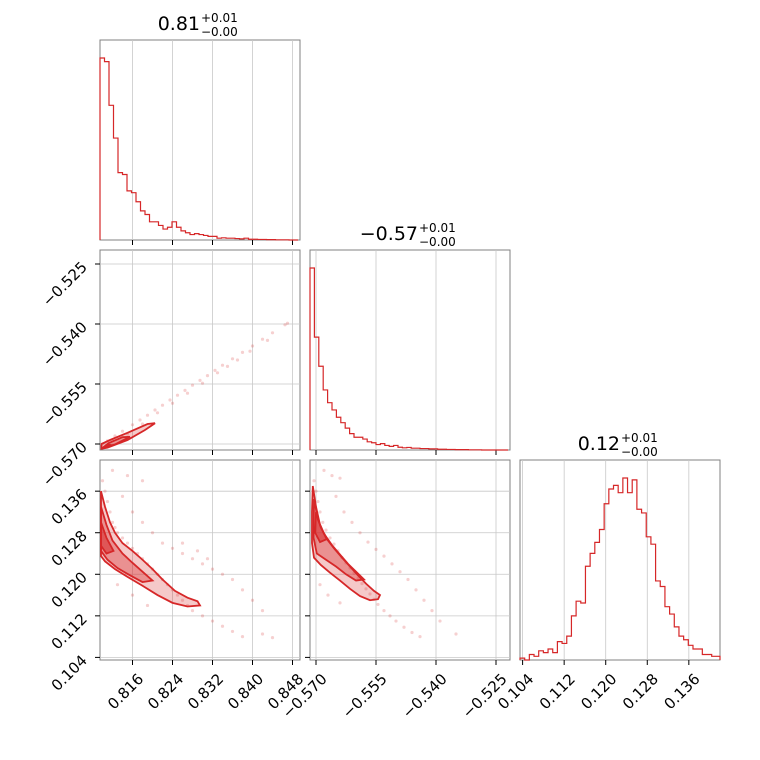 The height and width of the screenshot is (760, 760). Describe the element at coordinates (245, 691) in the screenshot. I see `tick-label-x: 0.840` at that location.